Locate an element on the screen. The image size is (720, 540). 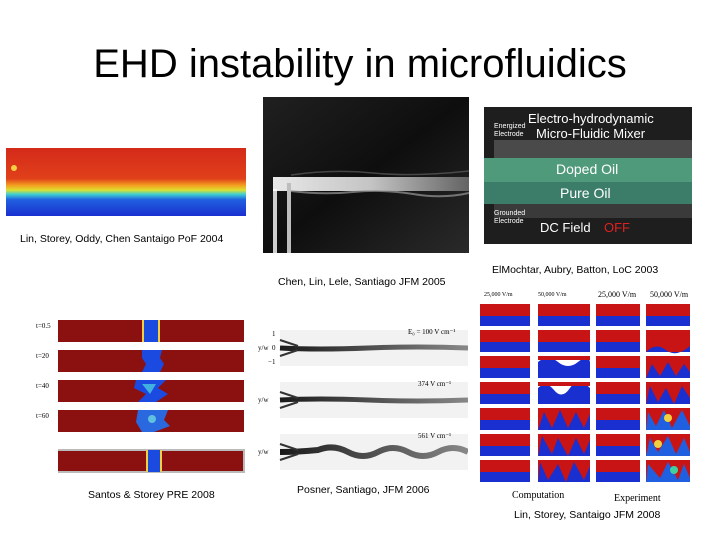
mixer-title-line2: Micro-Fluidic Mixer is located at coordinates (591, 133).